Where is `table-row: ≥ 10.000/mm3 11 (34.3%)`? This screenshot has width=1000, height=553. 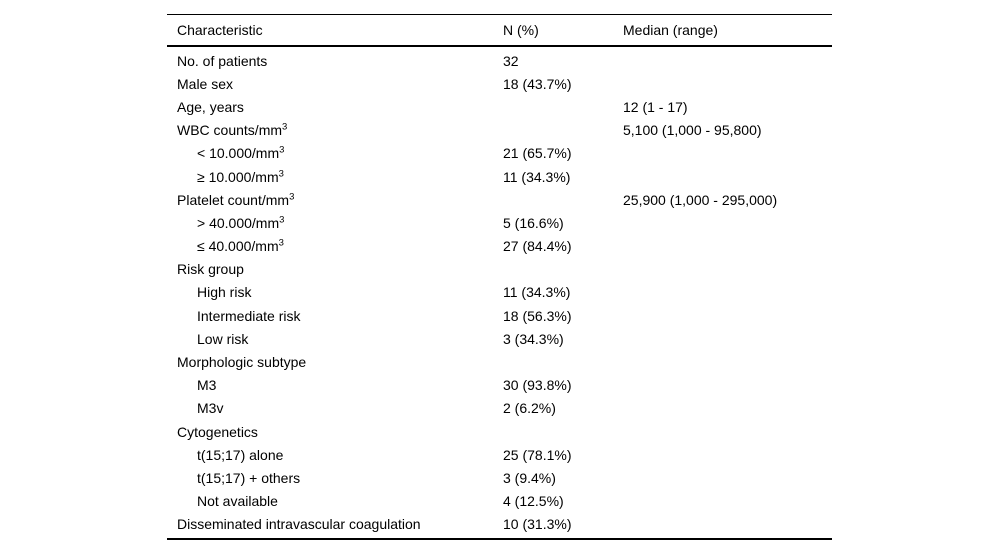 table-row: ≥ 10.000/mm3 11 (34.3%) is located at coordinates (499, 176).